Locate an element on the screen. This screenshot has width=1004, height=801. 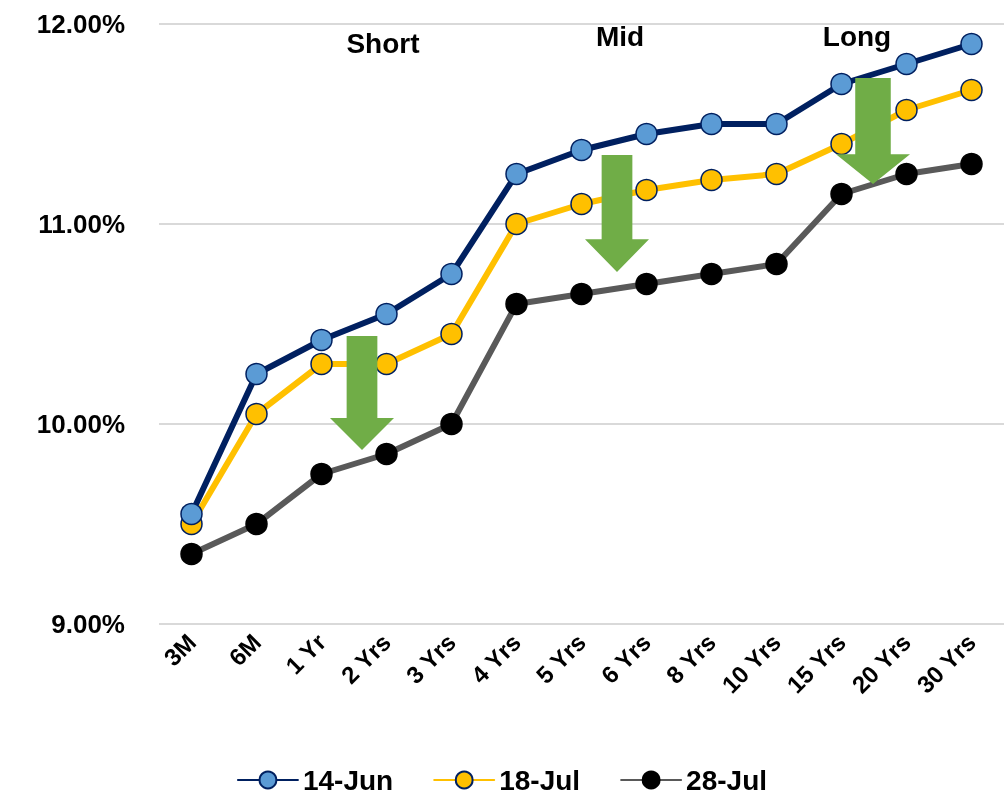
y-tick-label: 9.00% is located at coordinates (88, 624).